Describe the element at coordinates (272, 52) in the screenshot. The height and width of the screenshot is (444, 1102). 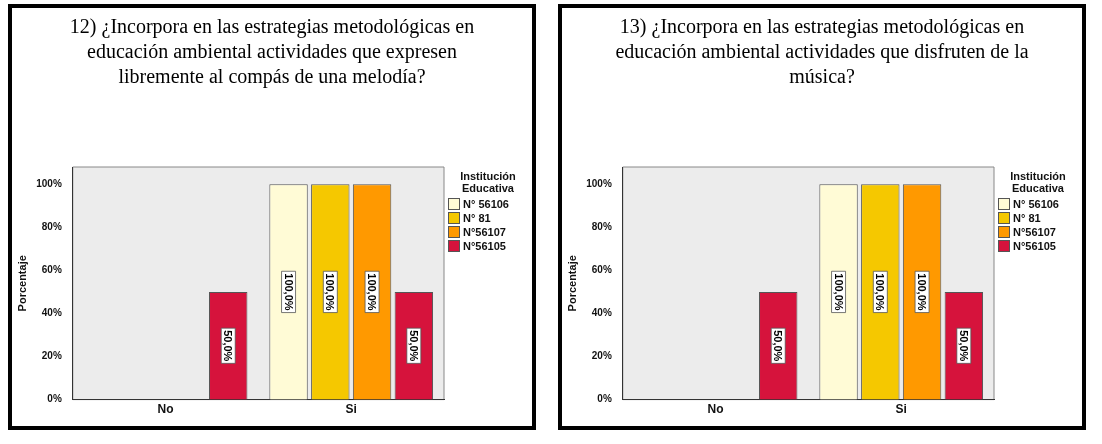
I see `chart-title: 12) ¿Incorpora en las estrategias metodológicas en educación ambiental actividades que expresen libremente al compás de una melodía?` at that location.